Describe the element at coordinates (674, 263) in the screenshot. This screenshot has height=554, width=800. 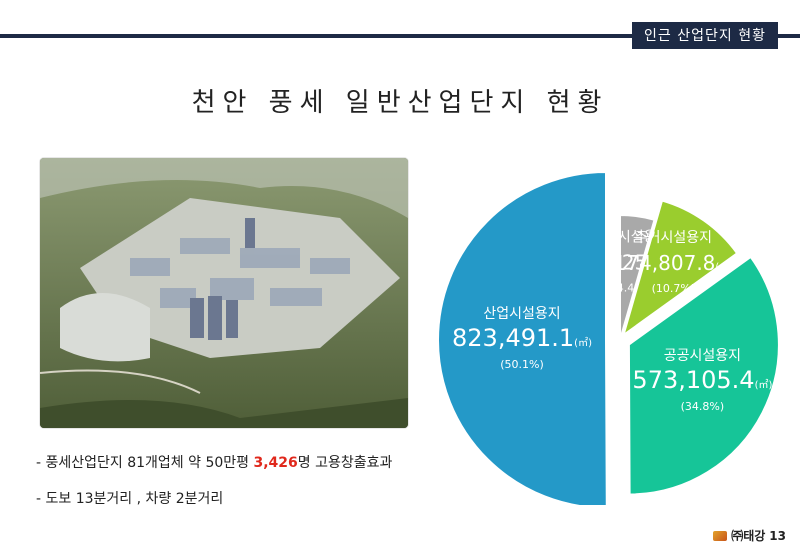
I see `slice-value: 174,807.8(㎡)` at that location.